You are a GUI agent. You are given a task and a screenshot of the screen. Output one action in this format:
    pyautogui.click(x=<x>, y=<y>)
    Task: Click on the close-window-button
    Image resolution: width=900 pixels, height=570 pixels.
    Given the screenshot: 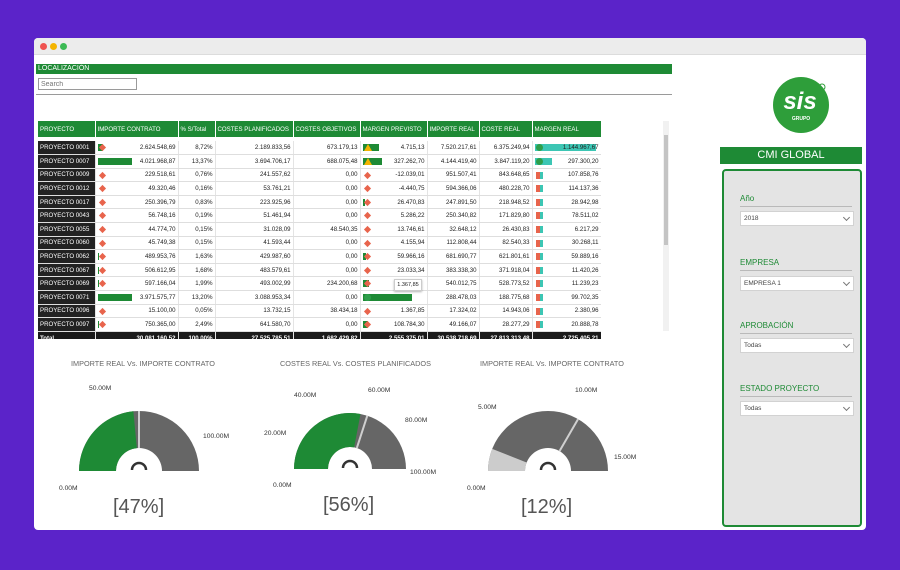 What is the action you would take?
    pyautogui.click(x=43, y=46)
    